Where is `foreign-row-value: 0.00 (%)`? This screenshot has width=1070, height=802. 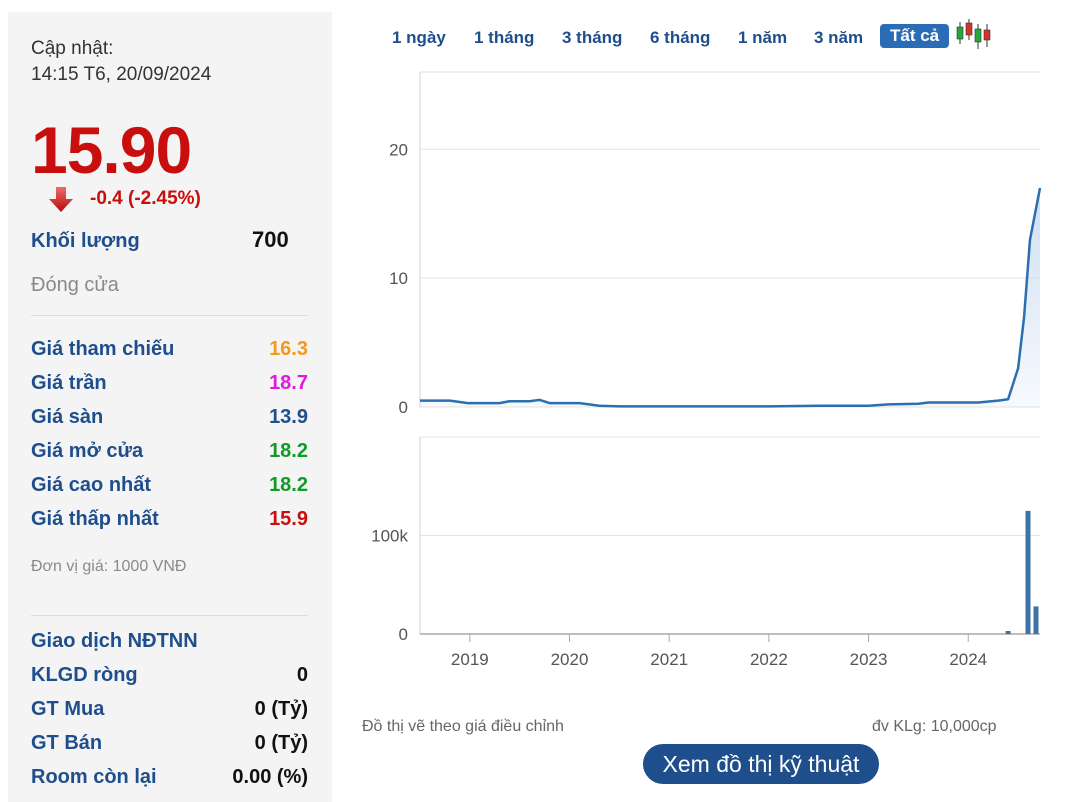 foreign-row-value: 0.00 (%) is located at coordinates (270, 777).